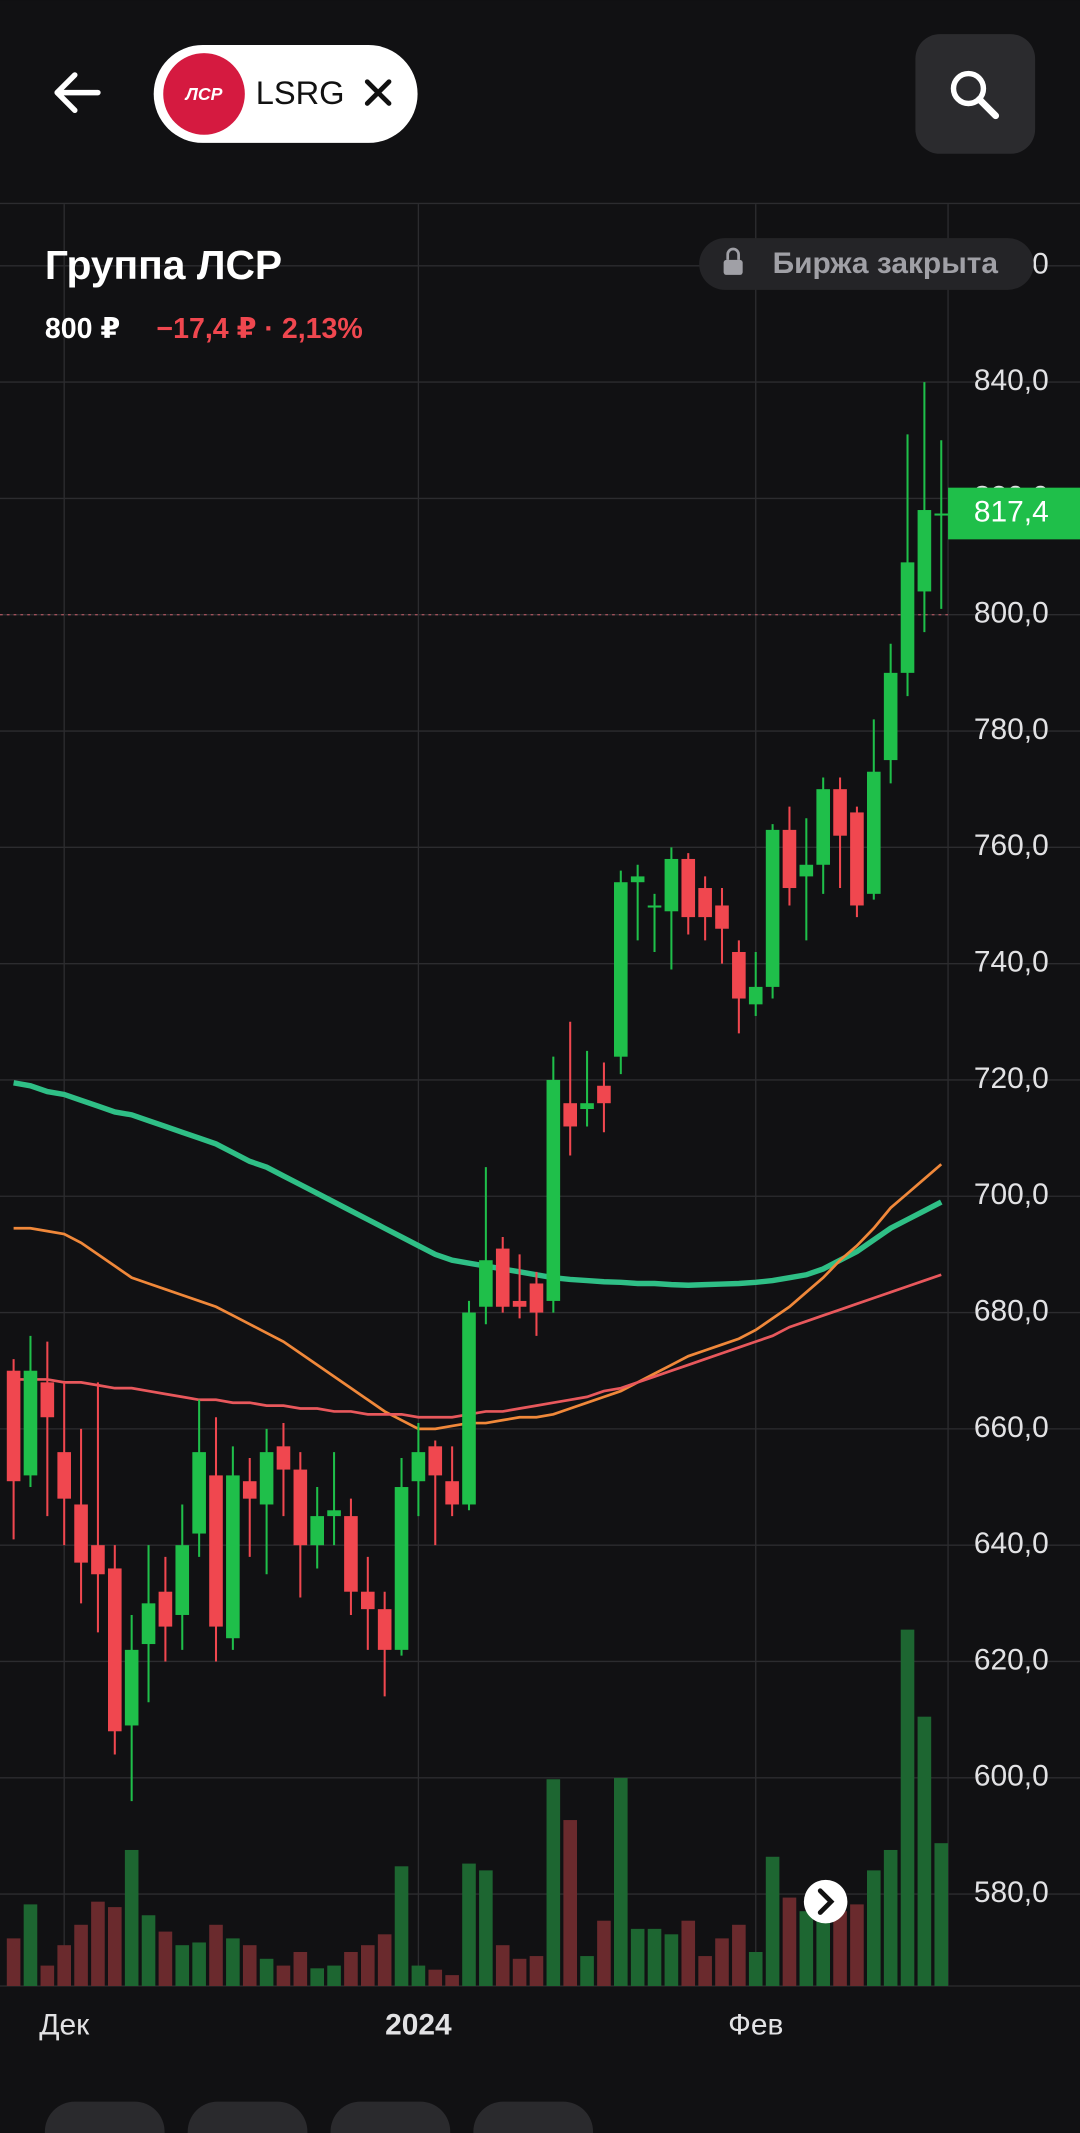 The width and height of the screenshot is (1080, 2133). What do you see at coordinates (378, 92) in the screenshot?
I see `close-icon` at bounding box center [378, 92].